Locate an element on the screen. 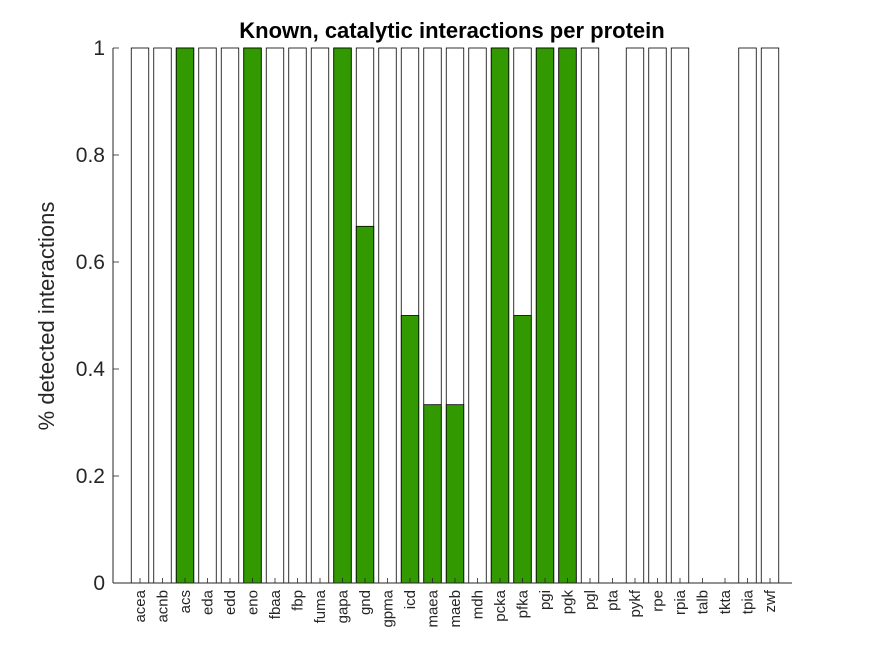 This screenshot has height=656, width=875. x-tick-label: mdh is located at coordinates (478, 604).